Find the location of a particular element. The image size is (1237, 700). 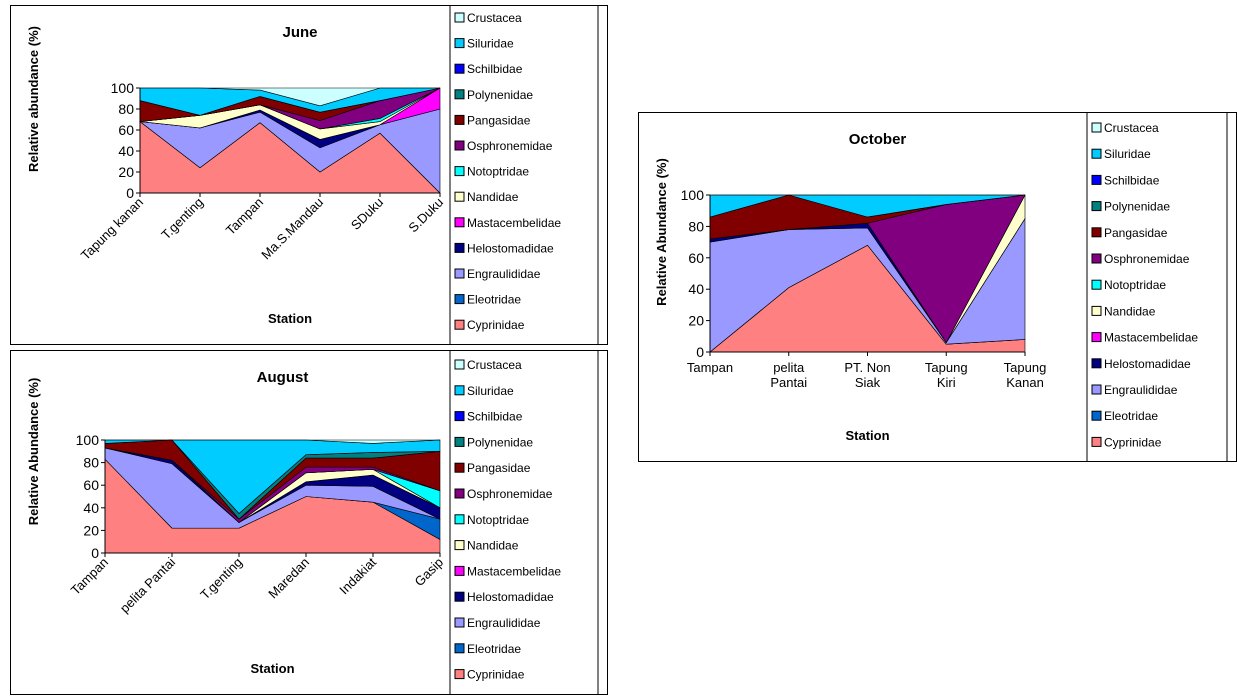

area is located at coordinates (290, 97).